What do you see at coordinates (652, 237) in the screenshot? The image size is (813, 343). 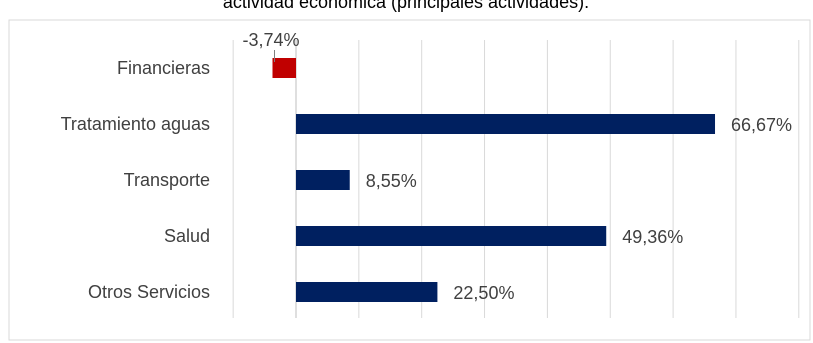 I see `data-label: 49,36%` at bounding box center [652, 237].